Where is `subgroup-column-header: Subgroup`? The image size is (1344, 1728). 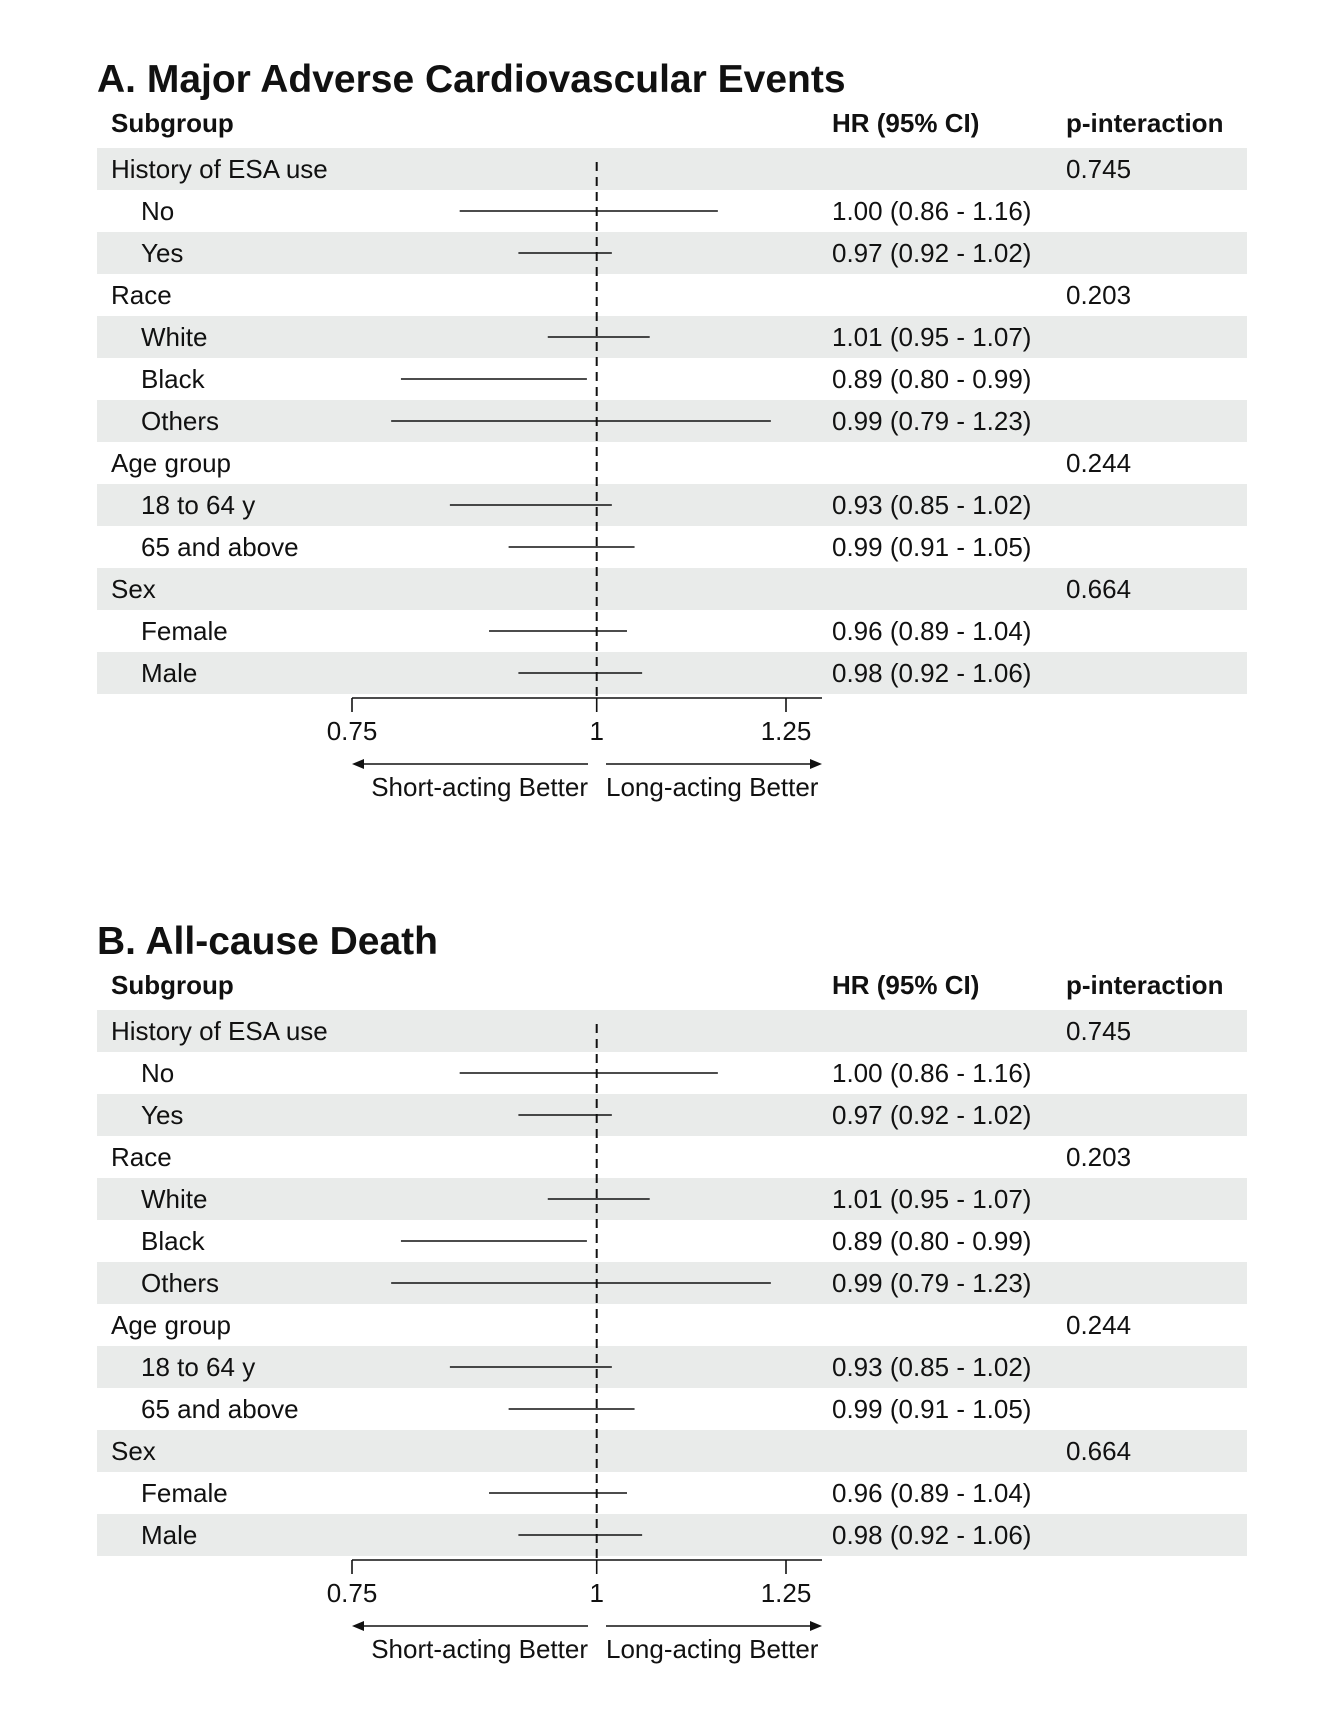
subgroup-column-header: Subgroup is located at coordinates (172, 985).